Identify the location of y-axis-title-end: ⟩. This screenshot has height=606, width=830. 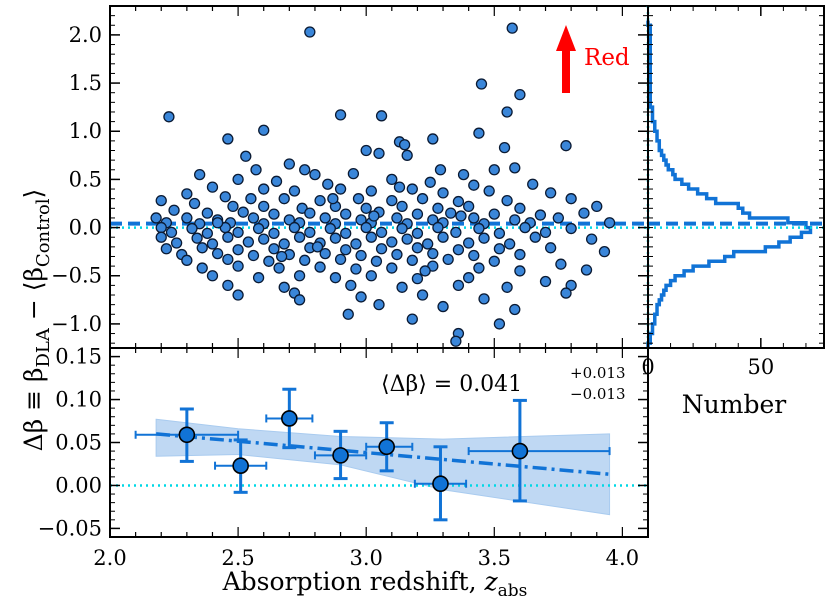
(33, 194).